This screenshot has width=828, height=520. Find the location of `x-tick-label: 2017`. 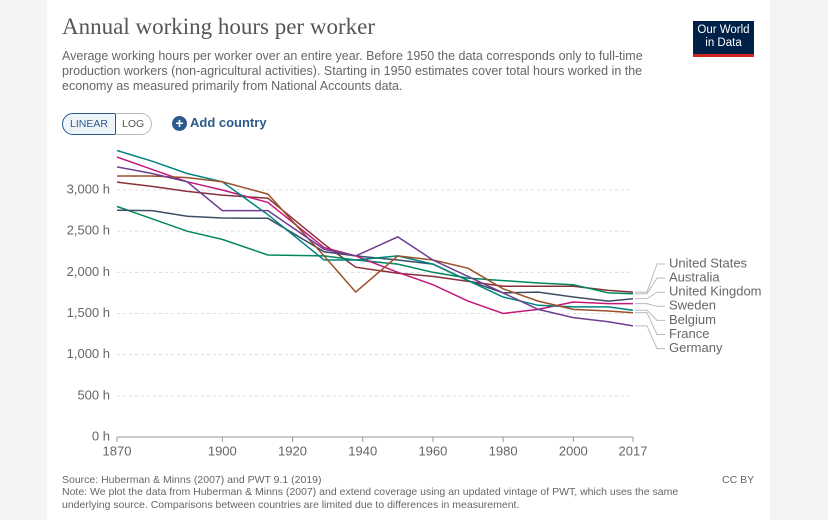

x-tick-label: 2017 is located at coordinates (633, 450).